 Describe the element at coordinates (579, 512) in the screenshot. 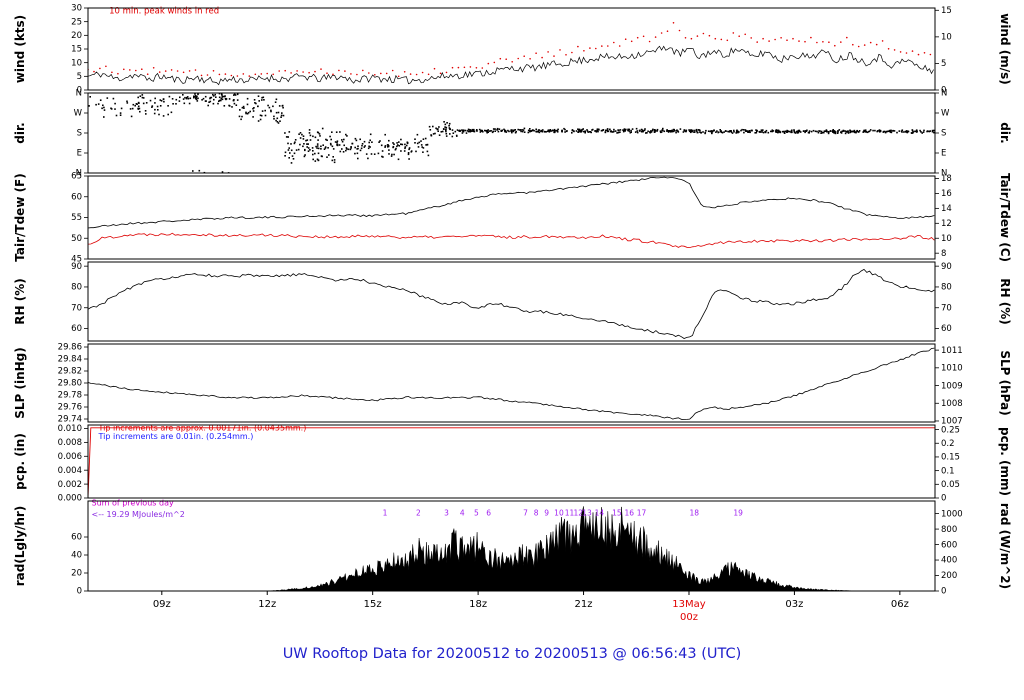

I see `hour-marker: 12` at that location.